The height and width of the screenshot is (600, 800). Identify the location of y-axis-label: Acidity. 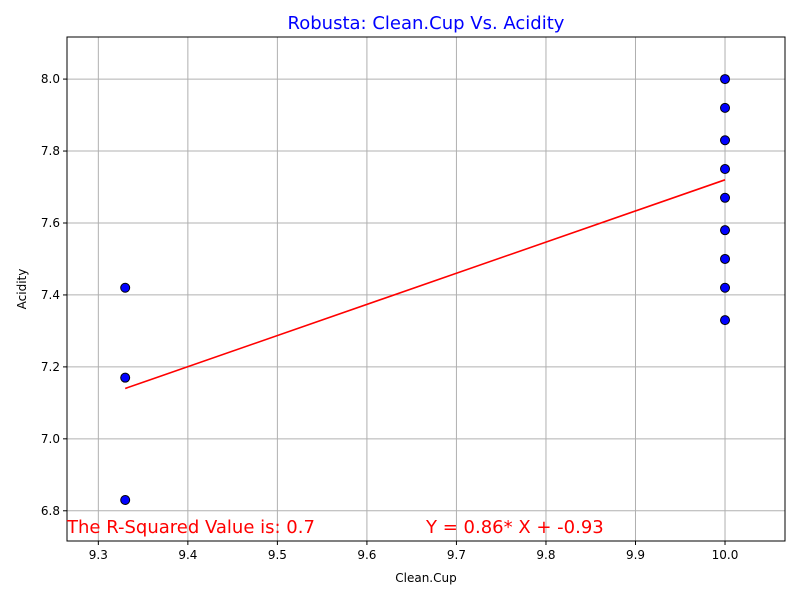
(22, 289).